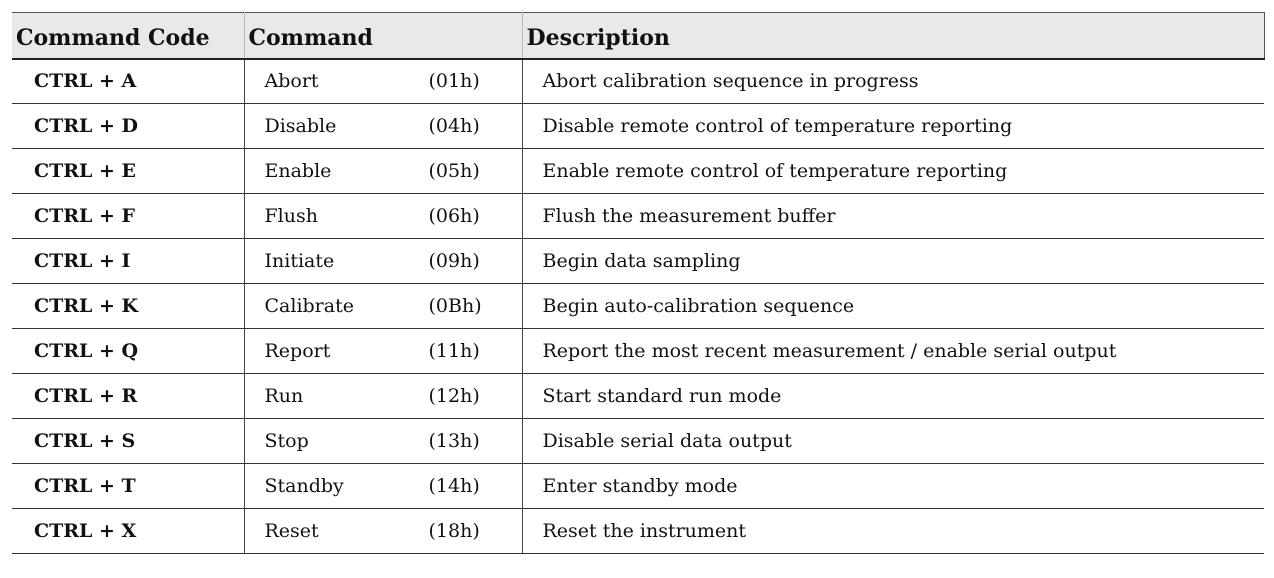 This screenshot has width=1274, height=578. Describe the element at coordinates (893, 486) in the screenshot. I see `description-cell: Enter standby mode` at that location.